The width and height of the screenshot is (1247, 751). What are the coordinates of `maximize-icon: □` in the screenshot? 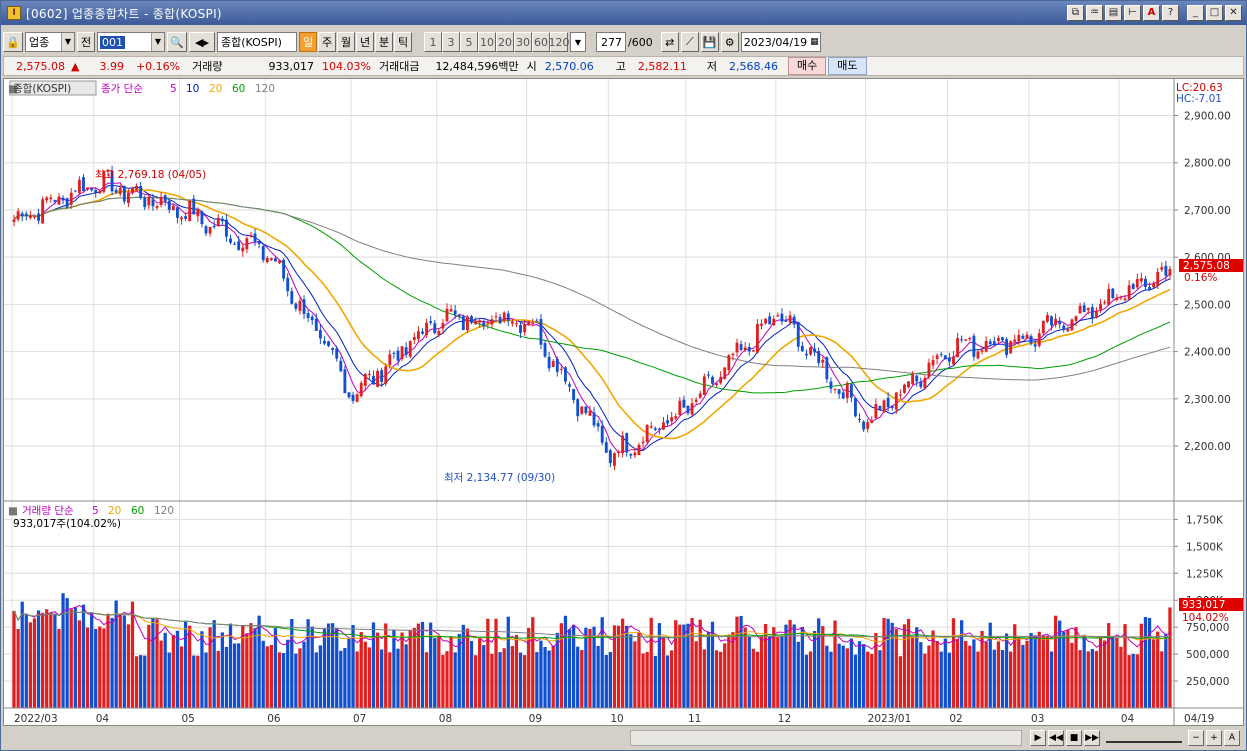 It's located at (1214, 13).